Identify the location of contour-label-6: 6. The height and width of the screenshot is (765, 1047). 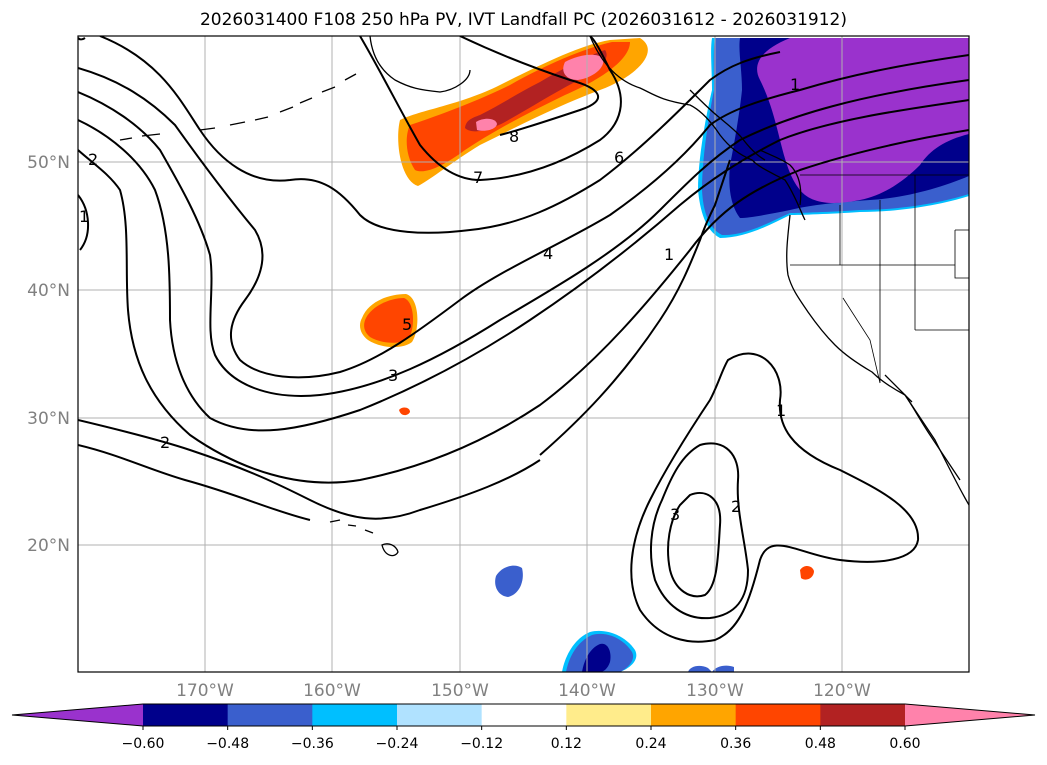
(619, 157).